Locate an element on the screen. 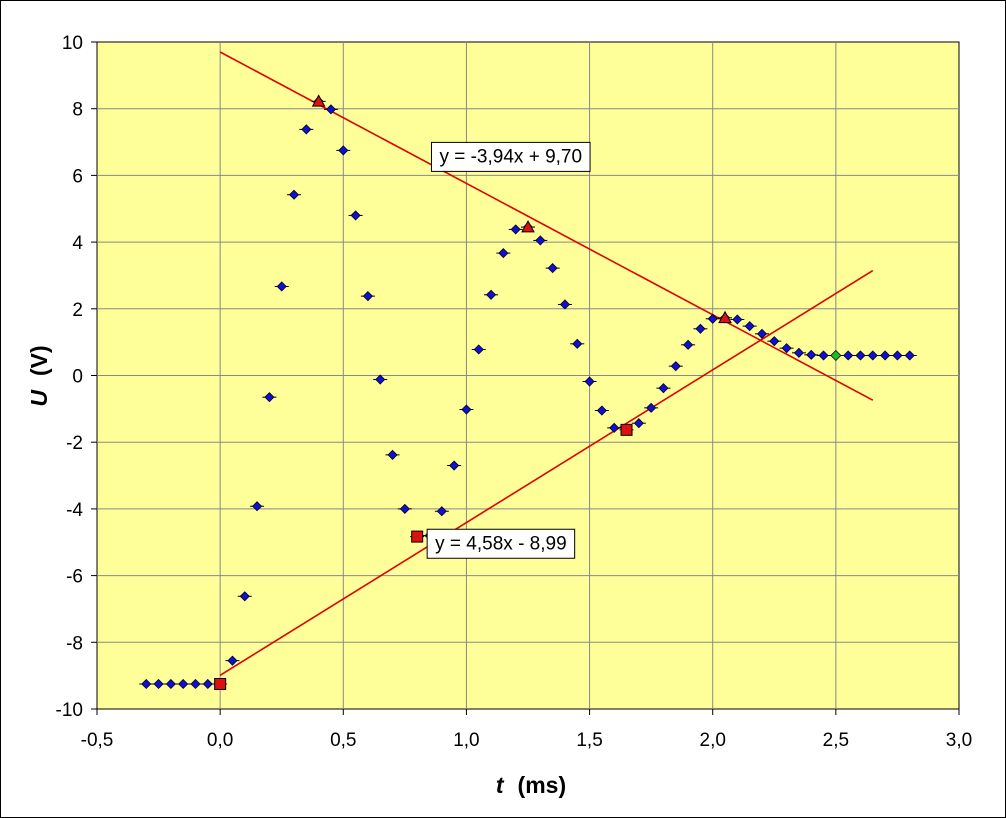  y-tick-label: 4 is located at coordinates (77, 243).